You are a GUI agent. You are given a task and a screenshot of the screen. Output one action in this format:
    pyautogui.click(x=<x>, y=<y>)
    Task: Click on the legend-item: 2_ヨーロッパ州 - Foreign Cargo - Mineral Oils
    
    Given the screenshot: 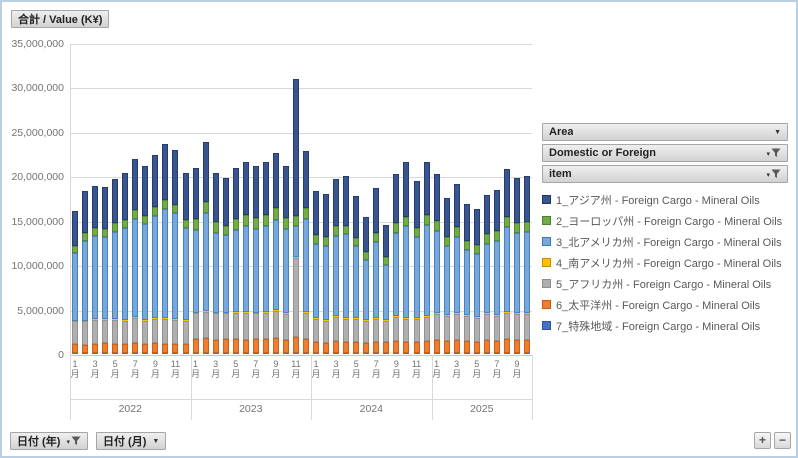 What is the action you would take?
    pyautogui.click(x=665, y=220)
    